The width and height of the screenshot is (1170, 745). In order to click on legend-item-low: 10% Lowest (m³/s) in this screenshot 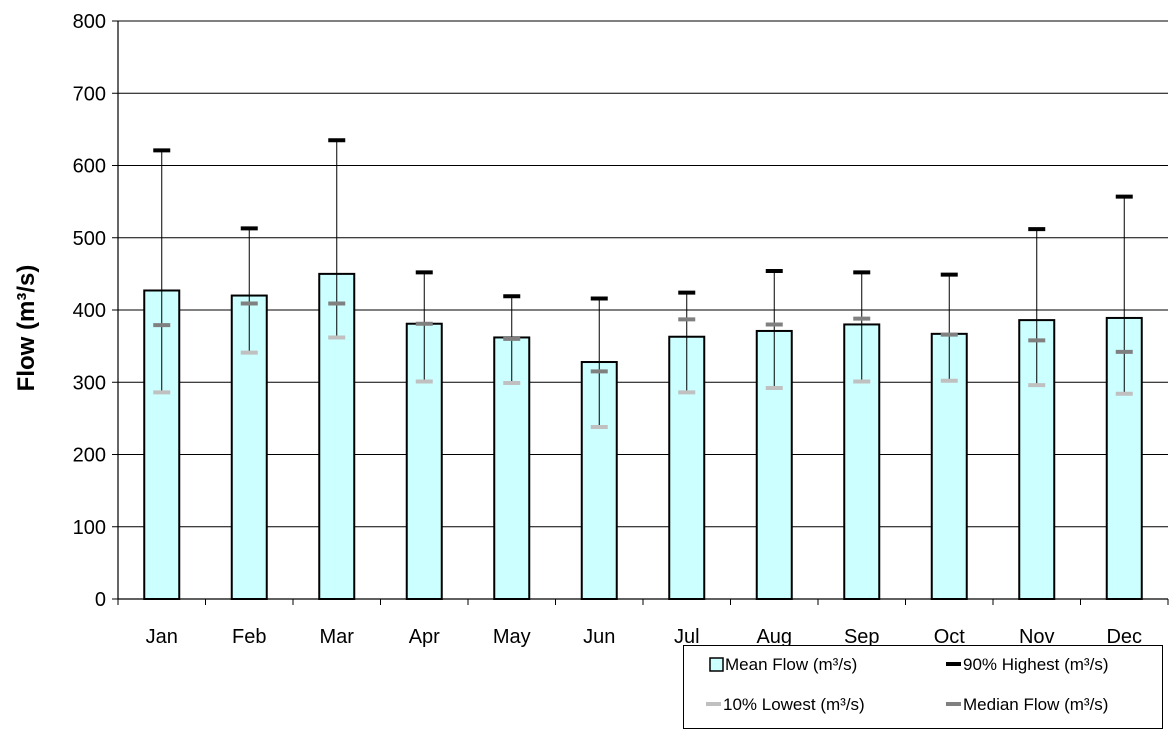, I will do `click(785, 704)`.